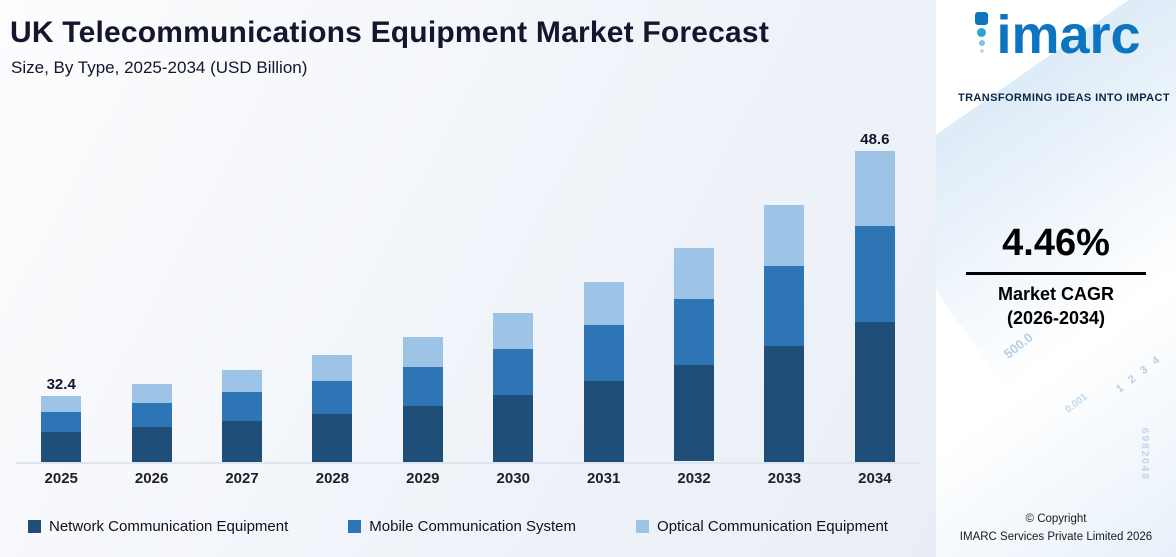  Describe the element at coordinates (242, 296) in the screenshot. I see `bar-group-2027` at that location.